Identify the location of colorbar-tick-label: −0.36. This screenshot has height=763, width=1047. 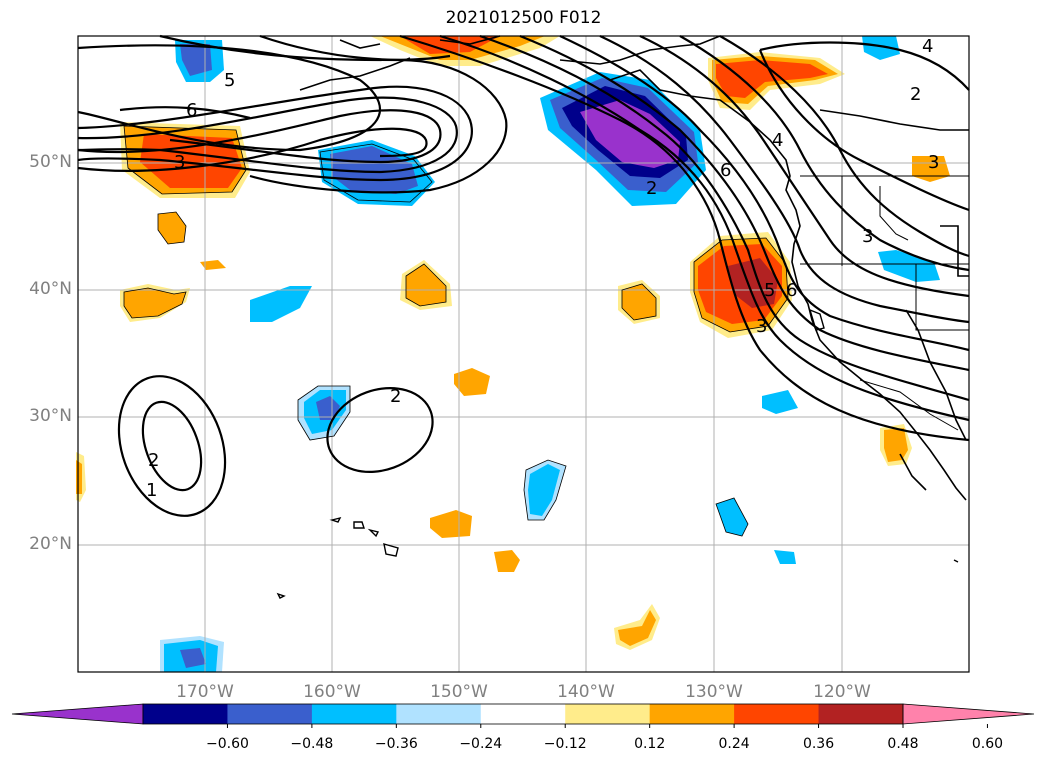
(396, 744).